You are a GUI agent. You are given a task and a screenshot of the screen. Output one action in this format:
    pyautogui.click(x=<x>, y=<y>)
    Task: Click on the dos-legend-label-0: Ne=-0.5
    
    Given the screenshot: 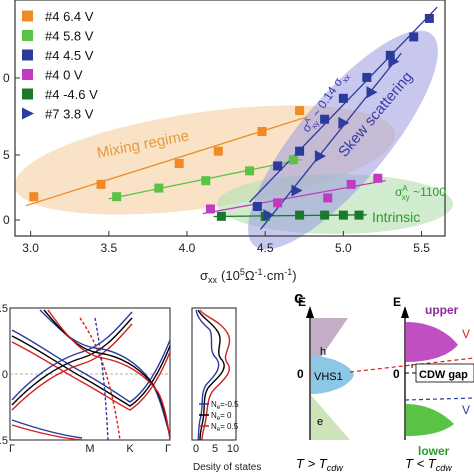 What is the action you would take?
    pyautogui.click(x=225, y=405)
    